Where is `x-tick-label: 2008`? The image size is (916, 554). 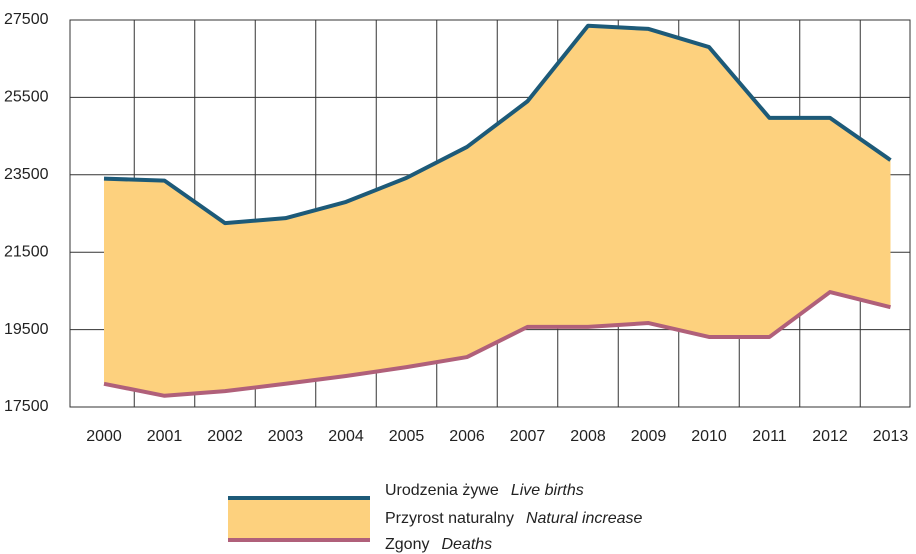 x-tick-label: 2008 is located at coordinates (588, 436).